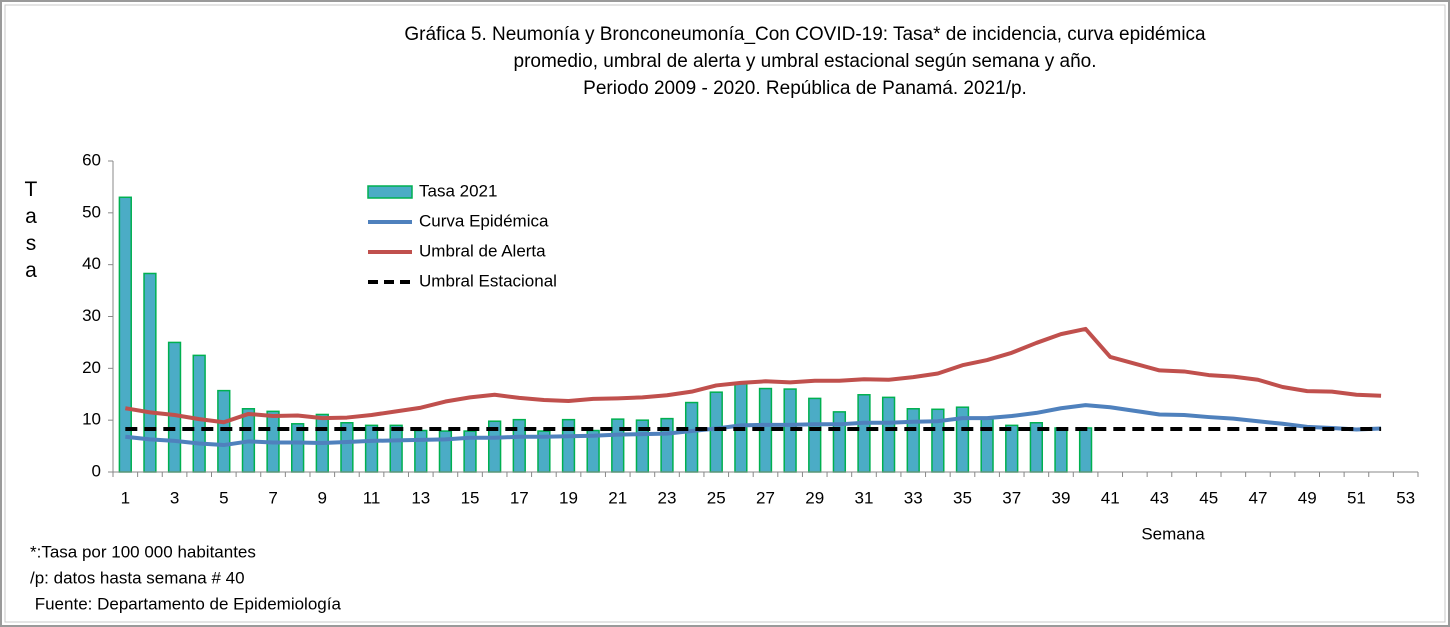  What do you see at coordinates (30, 232) in the screenshot?
I see `y-axis-label: Tasa` at bounding box center [30, 232].